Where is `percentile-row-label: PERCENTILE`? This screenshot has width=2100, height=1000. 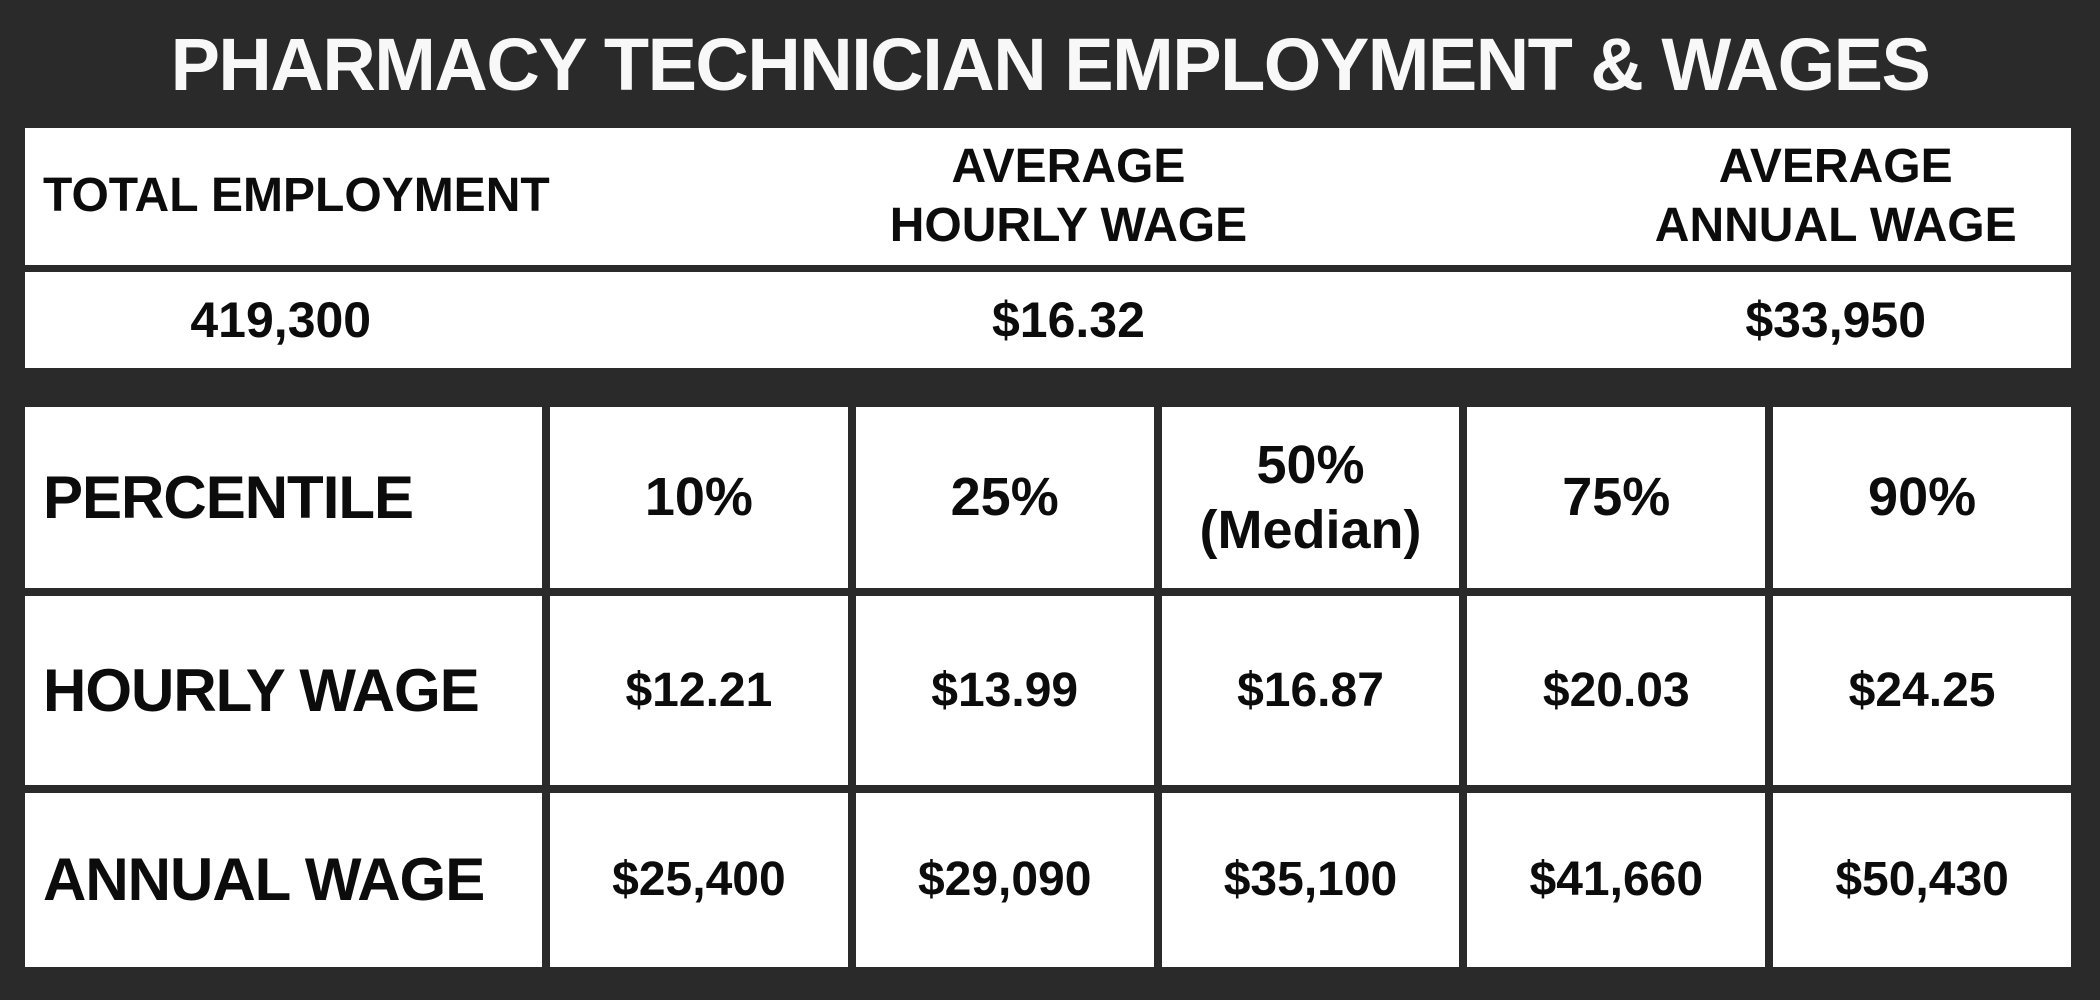
percentile-row-label: PERCENTILE is located at coordinates (283, 497).